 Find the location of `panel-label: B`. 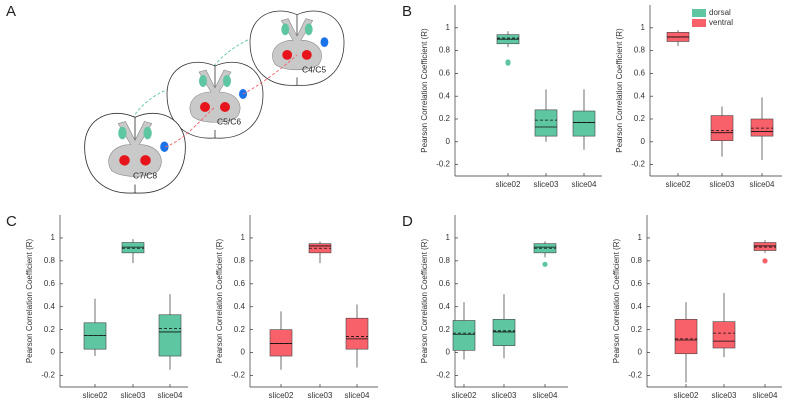

panel-label: B is located at coordinates (407, 11).